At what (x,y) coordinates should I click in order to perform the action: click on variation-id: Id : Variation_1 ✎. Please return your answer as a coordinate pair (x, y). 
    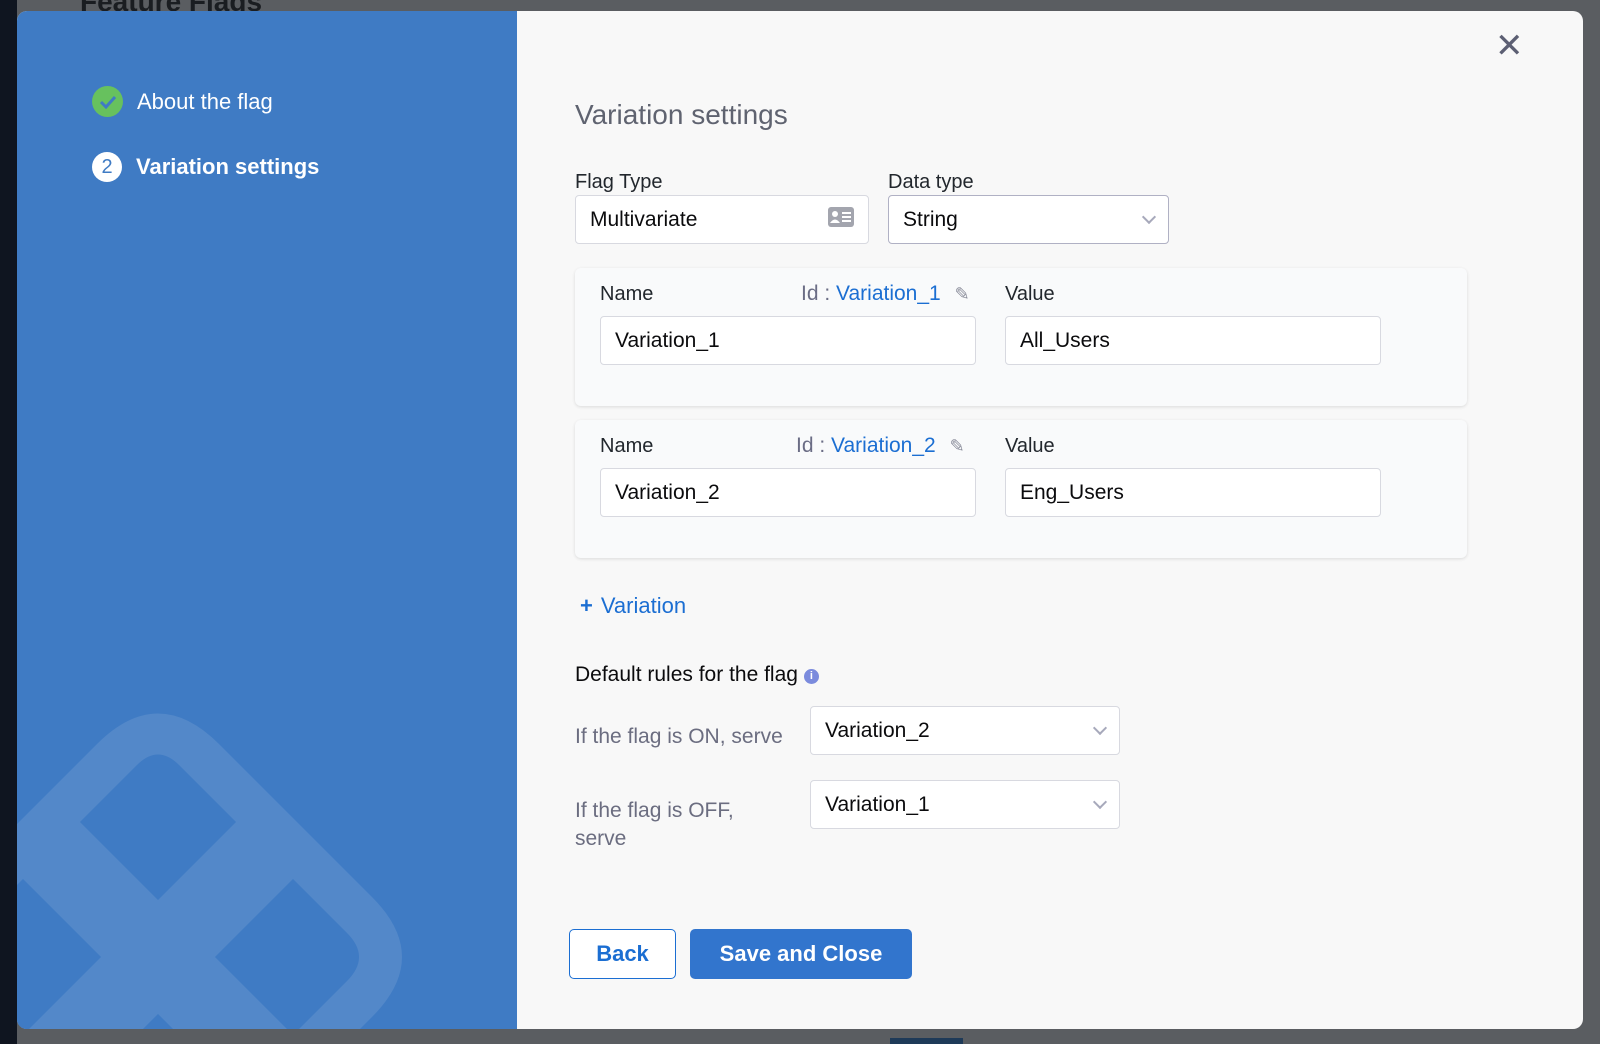
    Looking at the image, I should click on (885, 294).